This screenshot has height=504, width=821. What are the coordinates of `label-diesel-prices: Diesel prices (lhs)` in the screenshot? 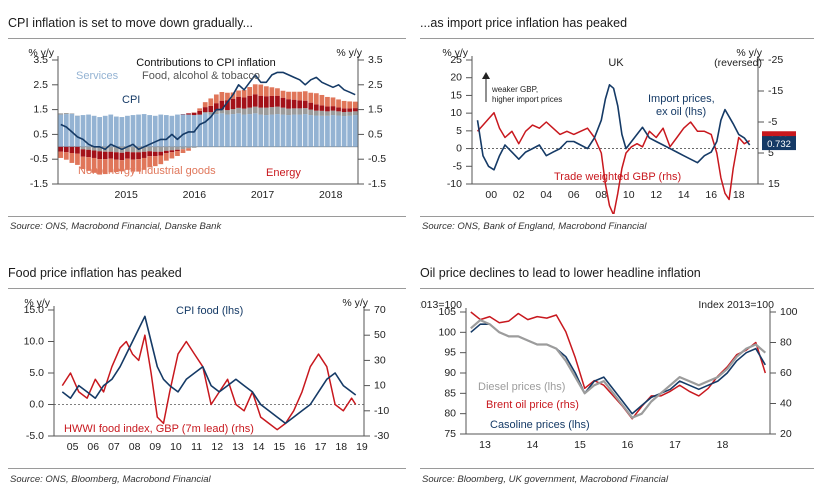 It's located at (521, 387).